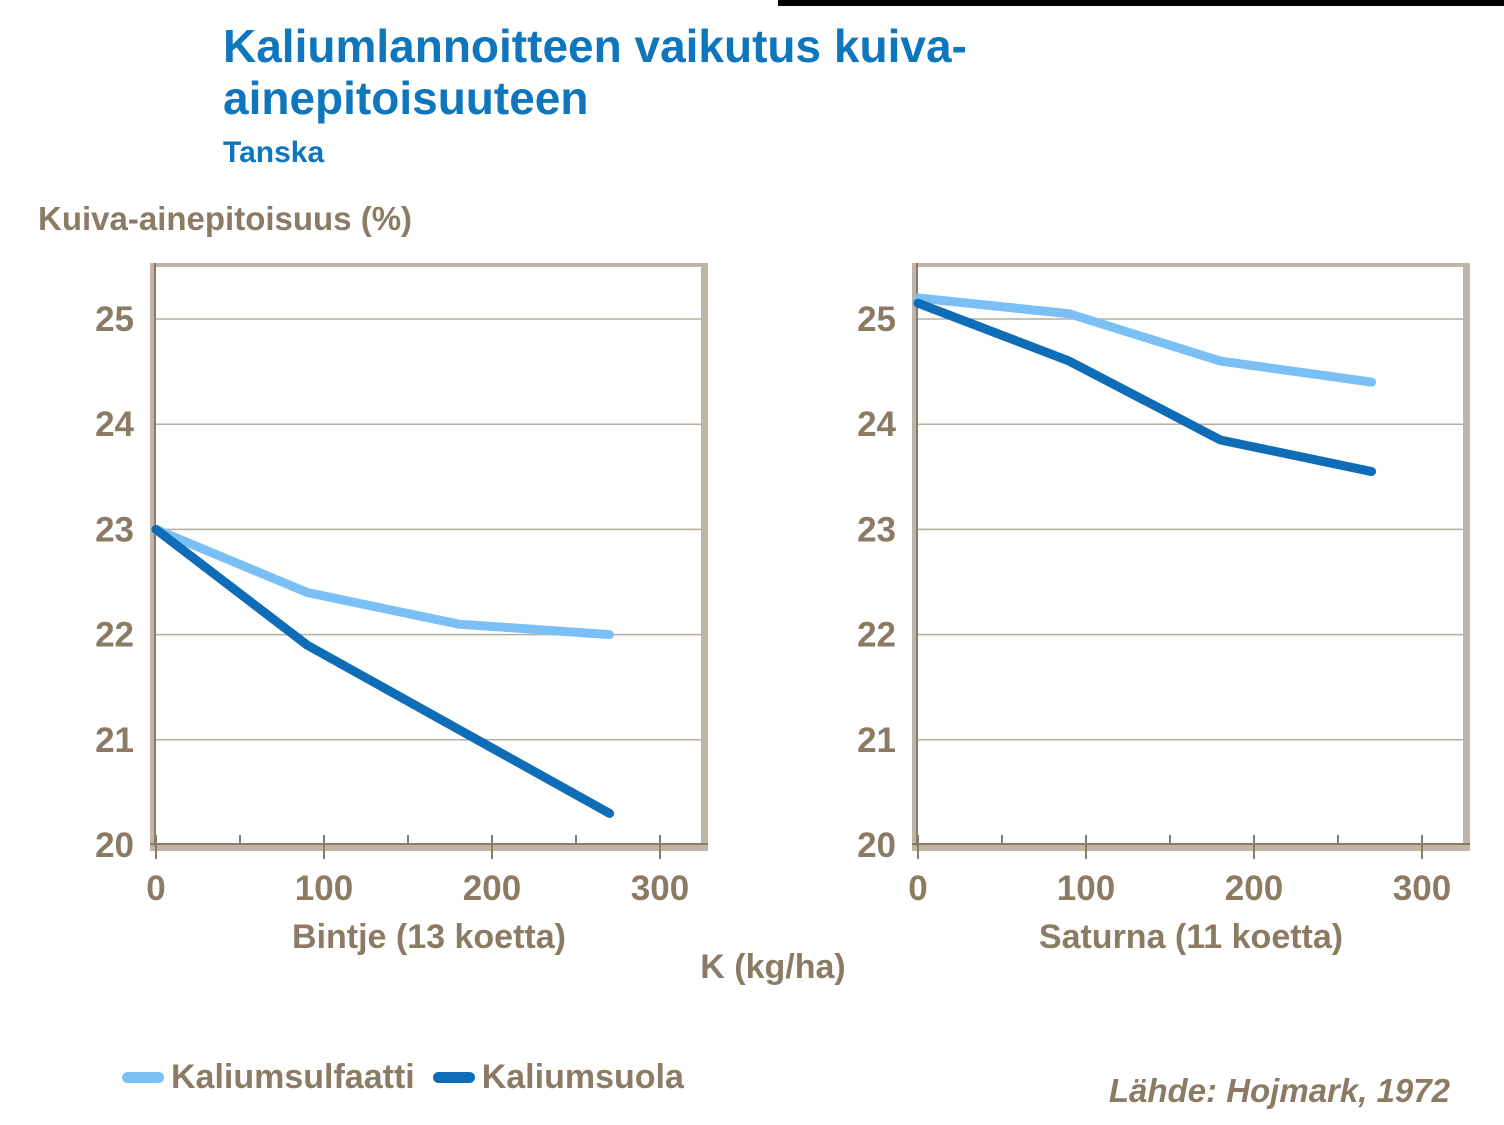  I want to click on top-black-bar, so click(1141, 3).